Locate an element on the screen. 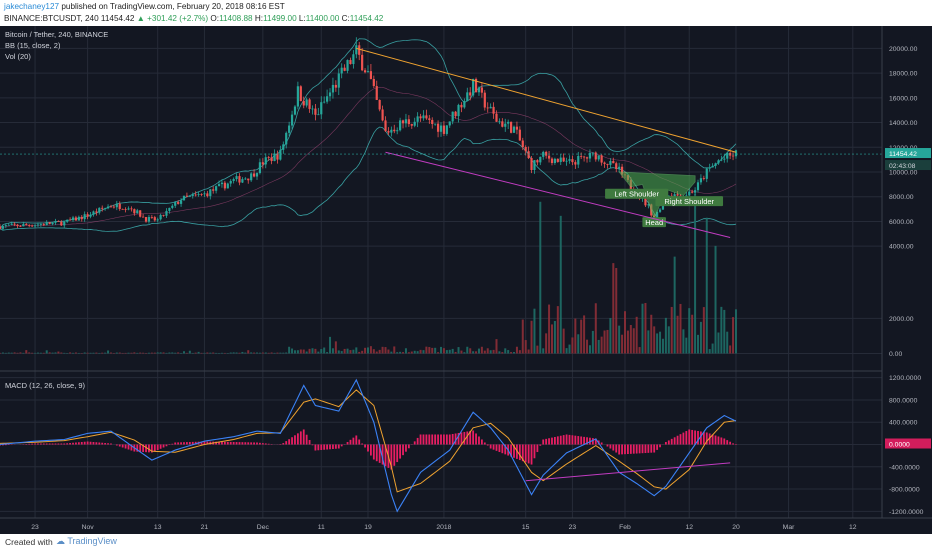 The height and width of the screenshot is (550, 932). tradingview-brand: ☁ TradingView is located at coordinates (86, 541).